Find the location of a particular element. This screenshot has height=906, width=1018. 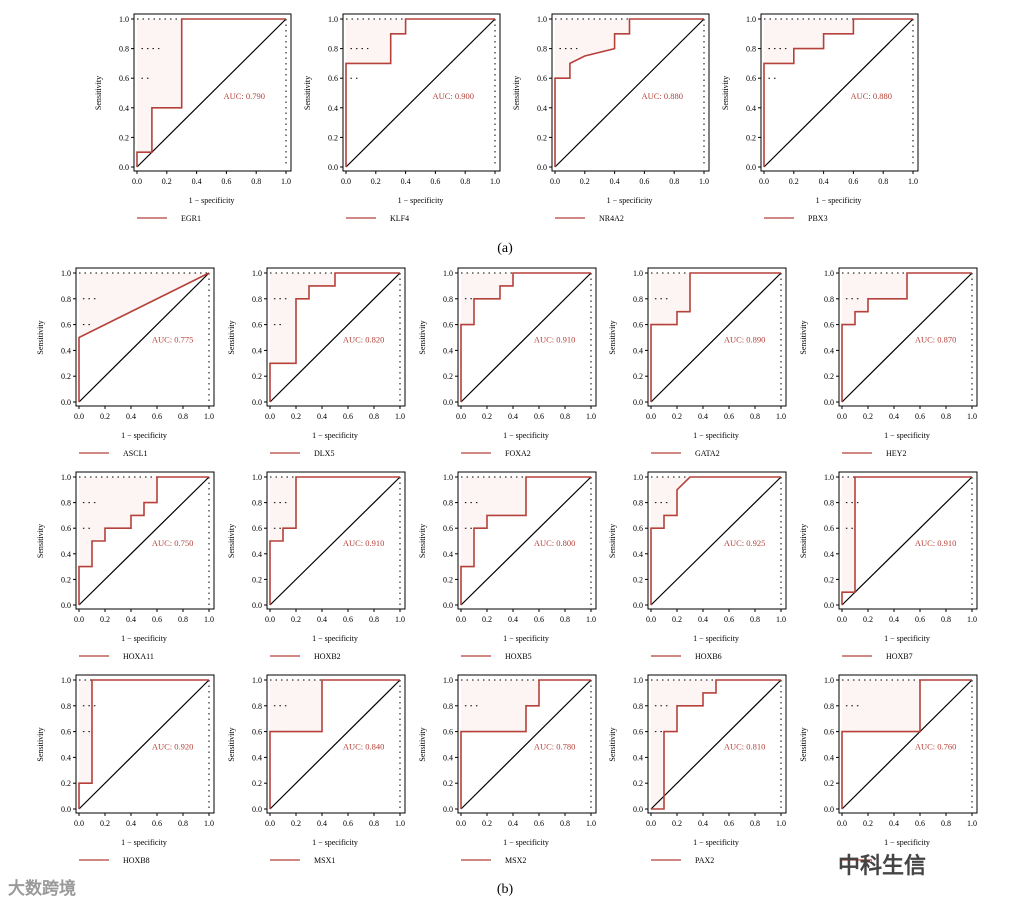

legend-label: MSX2 is located at coordinates (515, 860).